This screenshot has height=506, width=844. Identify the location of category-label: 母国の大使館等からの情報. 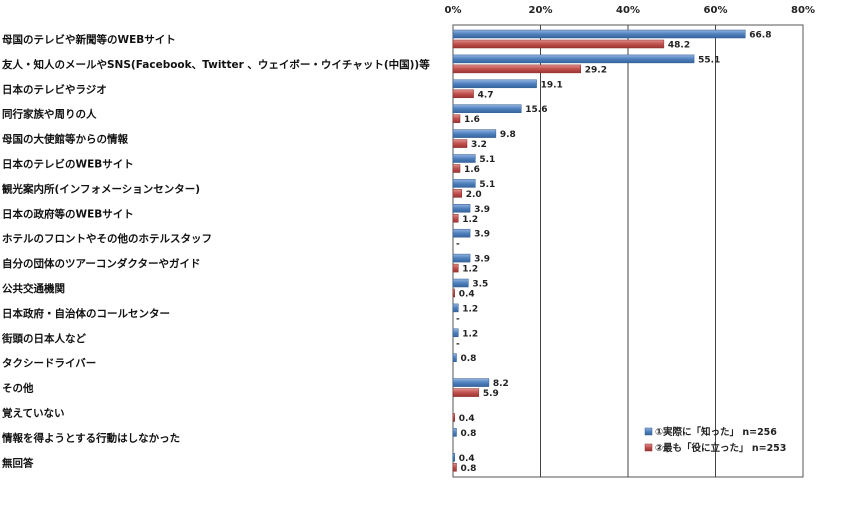
(65, 139).